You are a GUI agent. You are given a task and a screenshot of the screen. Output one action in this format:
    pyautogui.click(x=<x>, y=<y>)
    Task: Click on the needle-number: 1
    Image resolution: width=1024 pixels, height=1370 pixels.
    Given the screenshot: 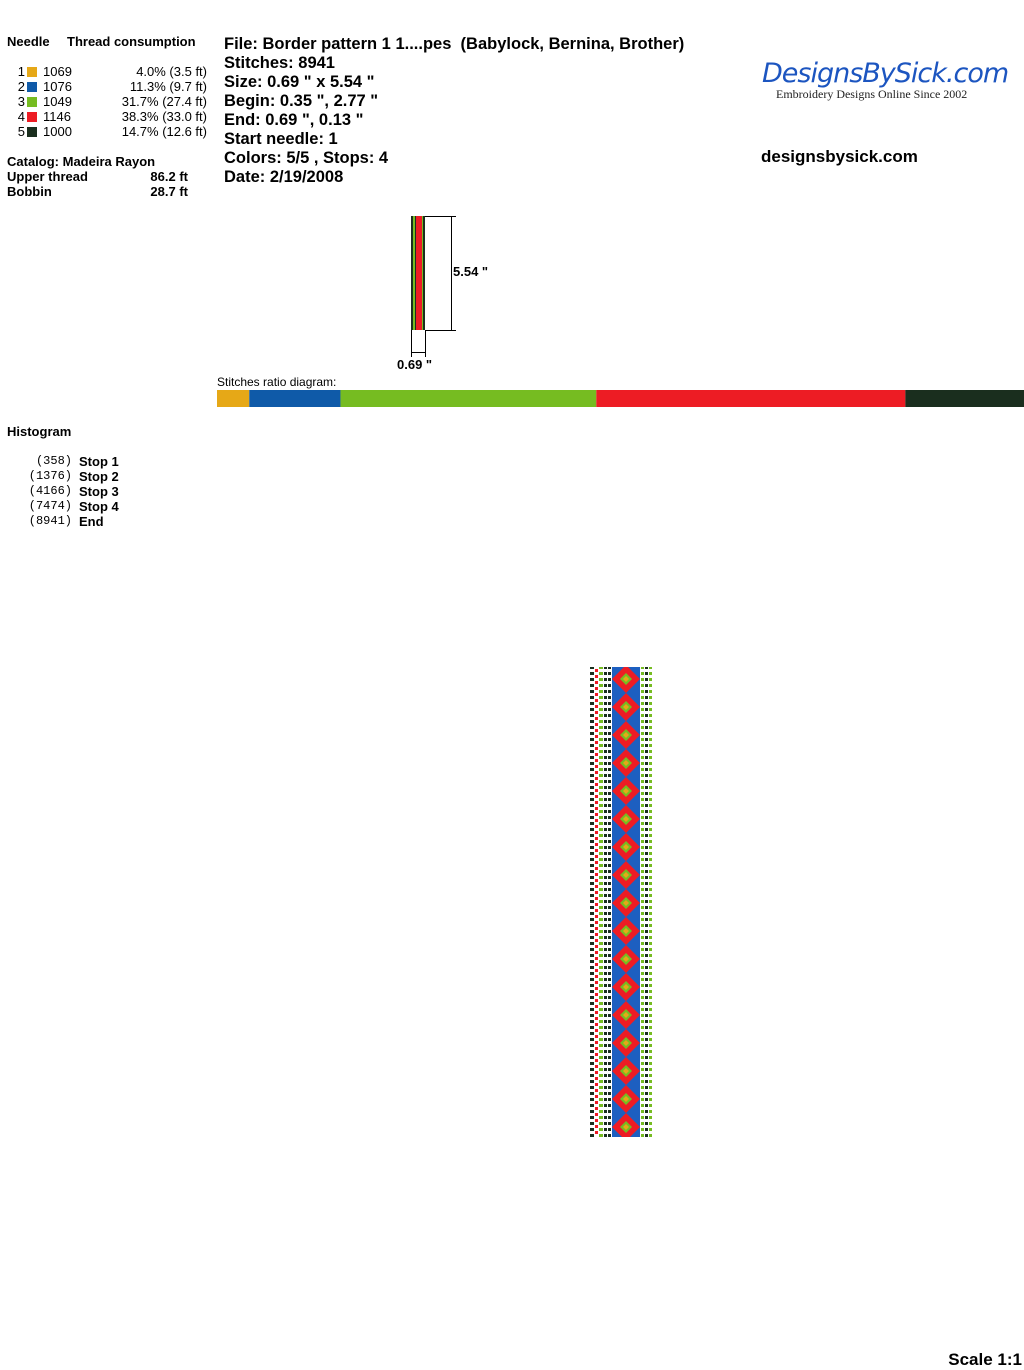 What is the action you would take?
    pyautogui.click(x=21, y=71)
    